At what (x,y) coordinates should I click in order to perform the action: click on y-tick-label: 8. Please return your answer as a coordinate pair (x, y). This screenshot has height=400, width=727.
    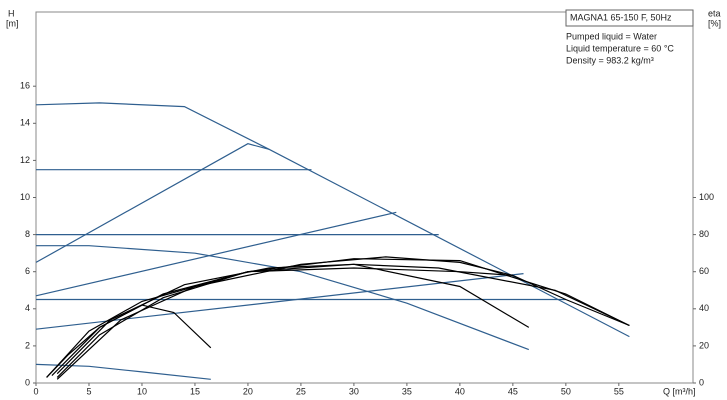
    Looking at the image, I should click on (27, 234).